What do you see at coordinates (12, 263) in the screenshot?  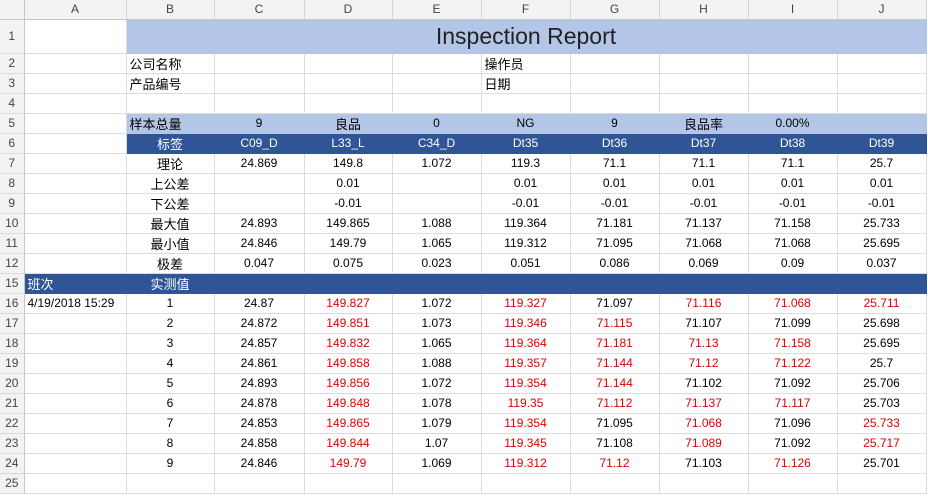 I see `row-header: 12` at bounding box center [12, 263].